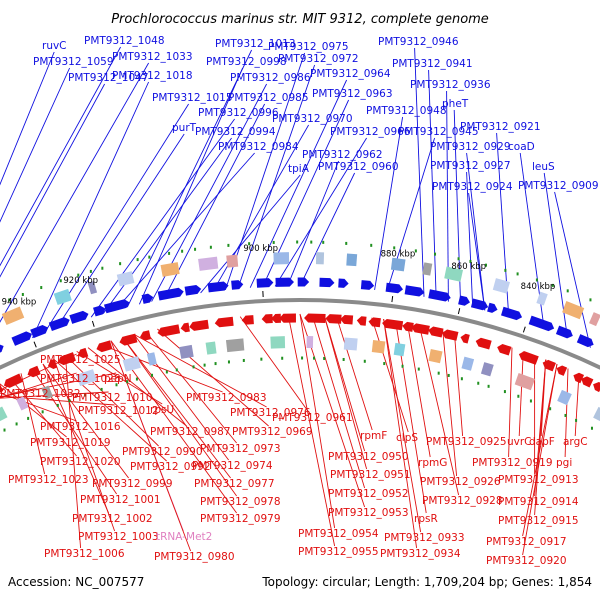 This screenshot has height=600, width=600. What do you see at coordinates (312, 119) in the screenshot?
I see `forward-gene-label: PMT9312_0970` at bounding box center [312, 119].